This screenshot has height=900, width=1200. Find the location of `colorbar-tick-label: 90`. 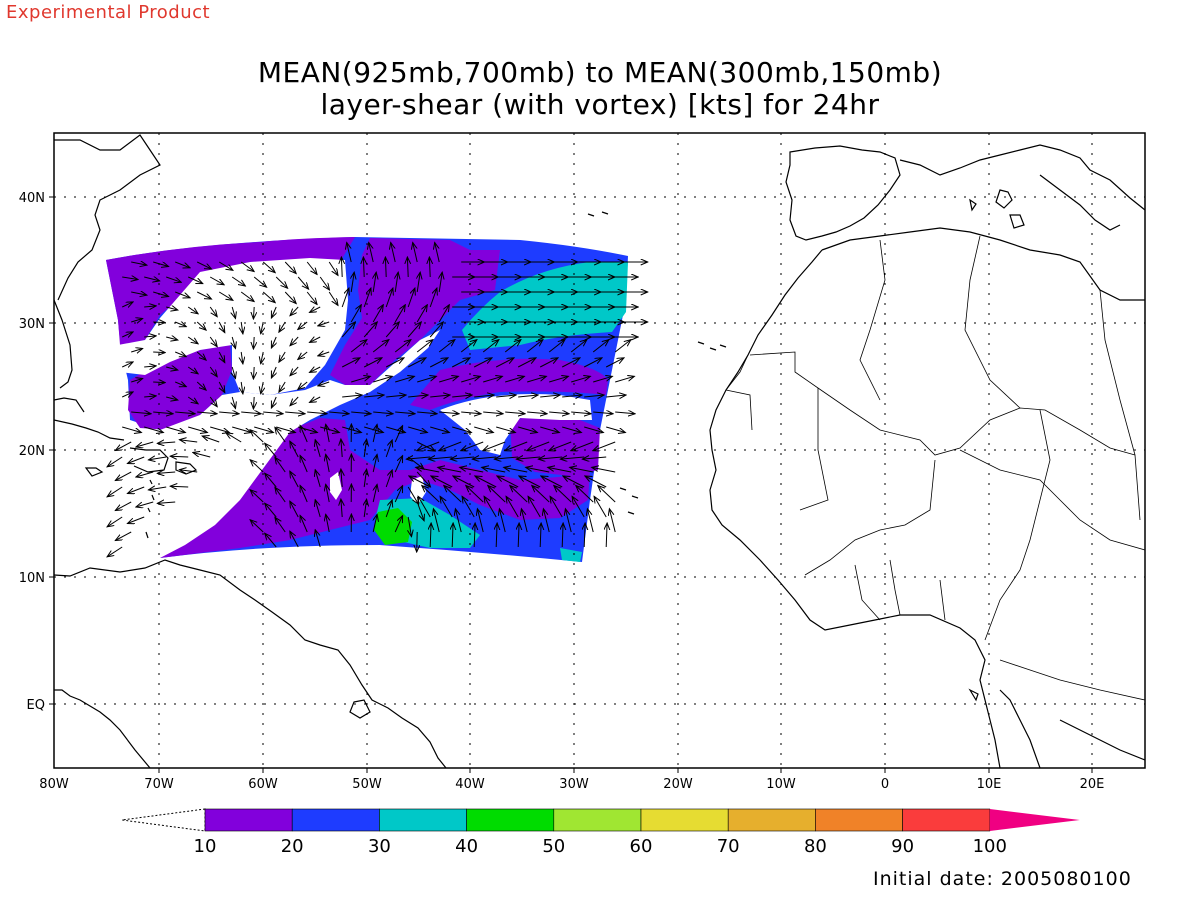

colorbar-tick-label: 90 is located at coordinates (902, 846).